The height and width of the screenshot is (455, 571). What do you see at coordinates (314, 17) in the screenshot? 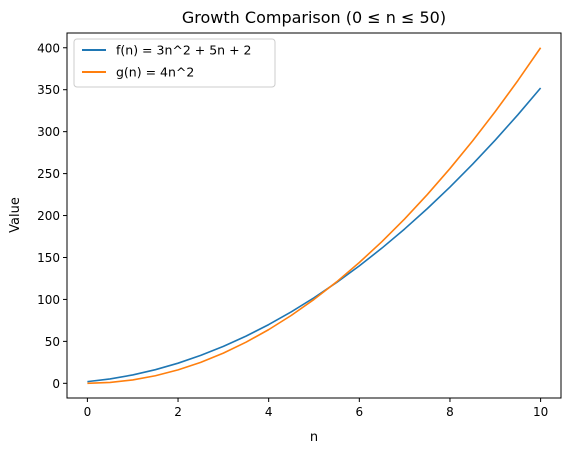
I see `chart-title: Growth Comparison (0 ≤ n ≤ 50)` at bounding box center [314, 17].